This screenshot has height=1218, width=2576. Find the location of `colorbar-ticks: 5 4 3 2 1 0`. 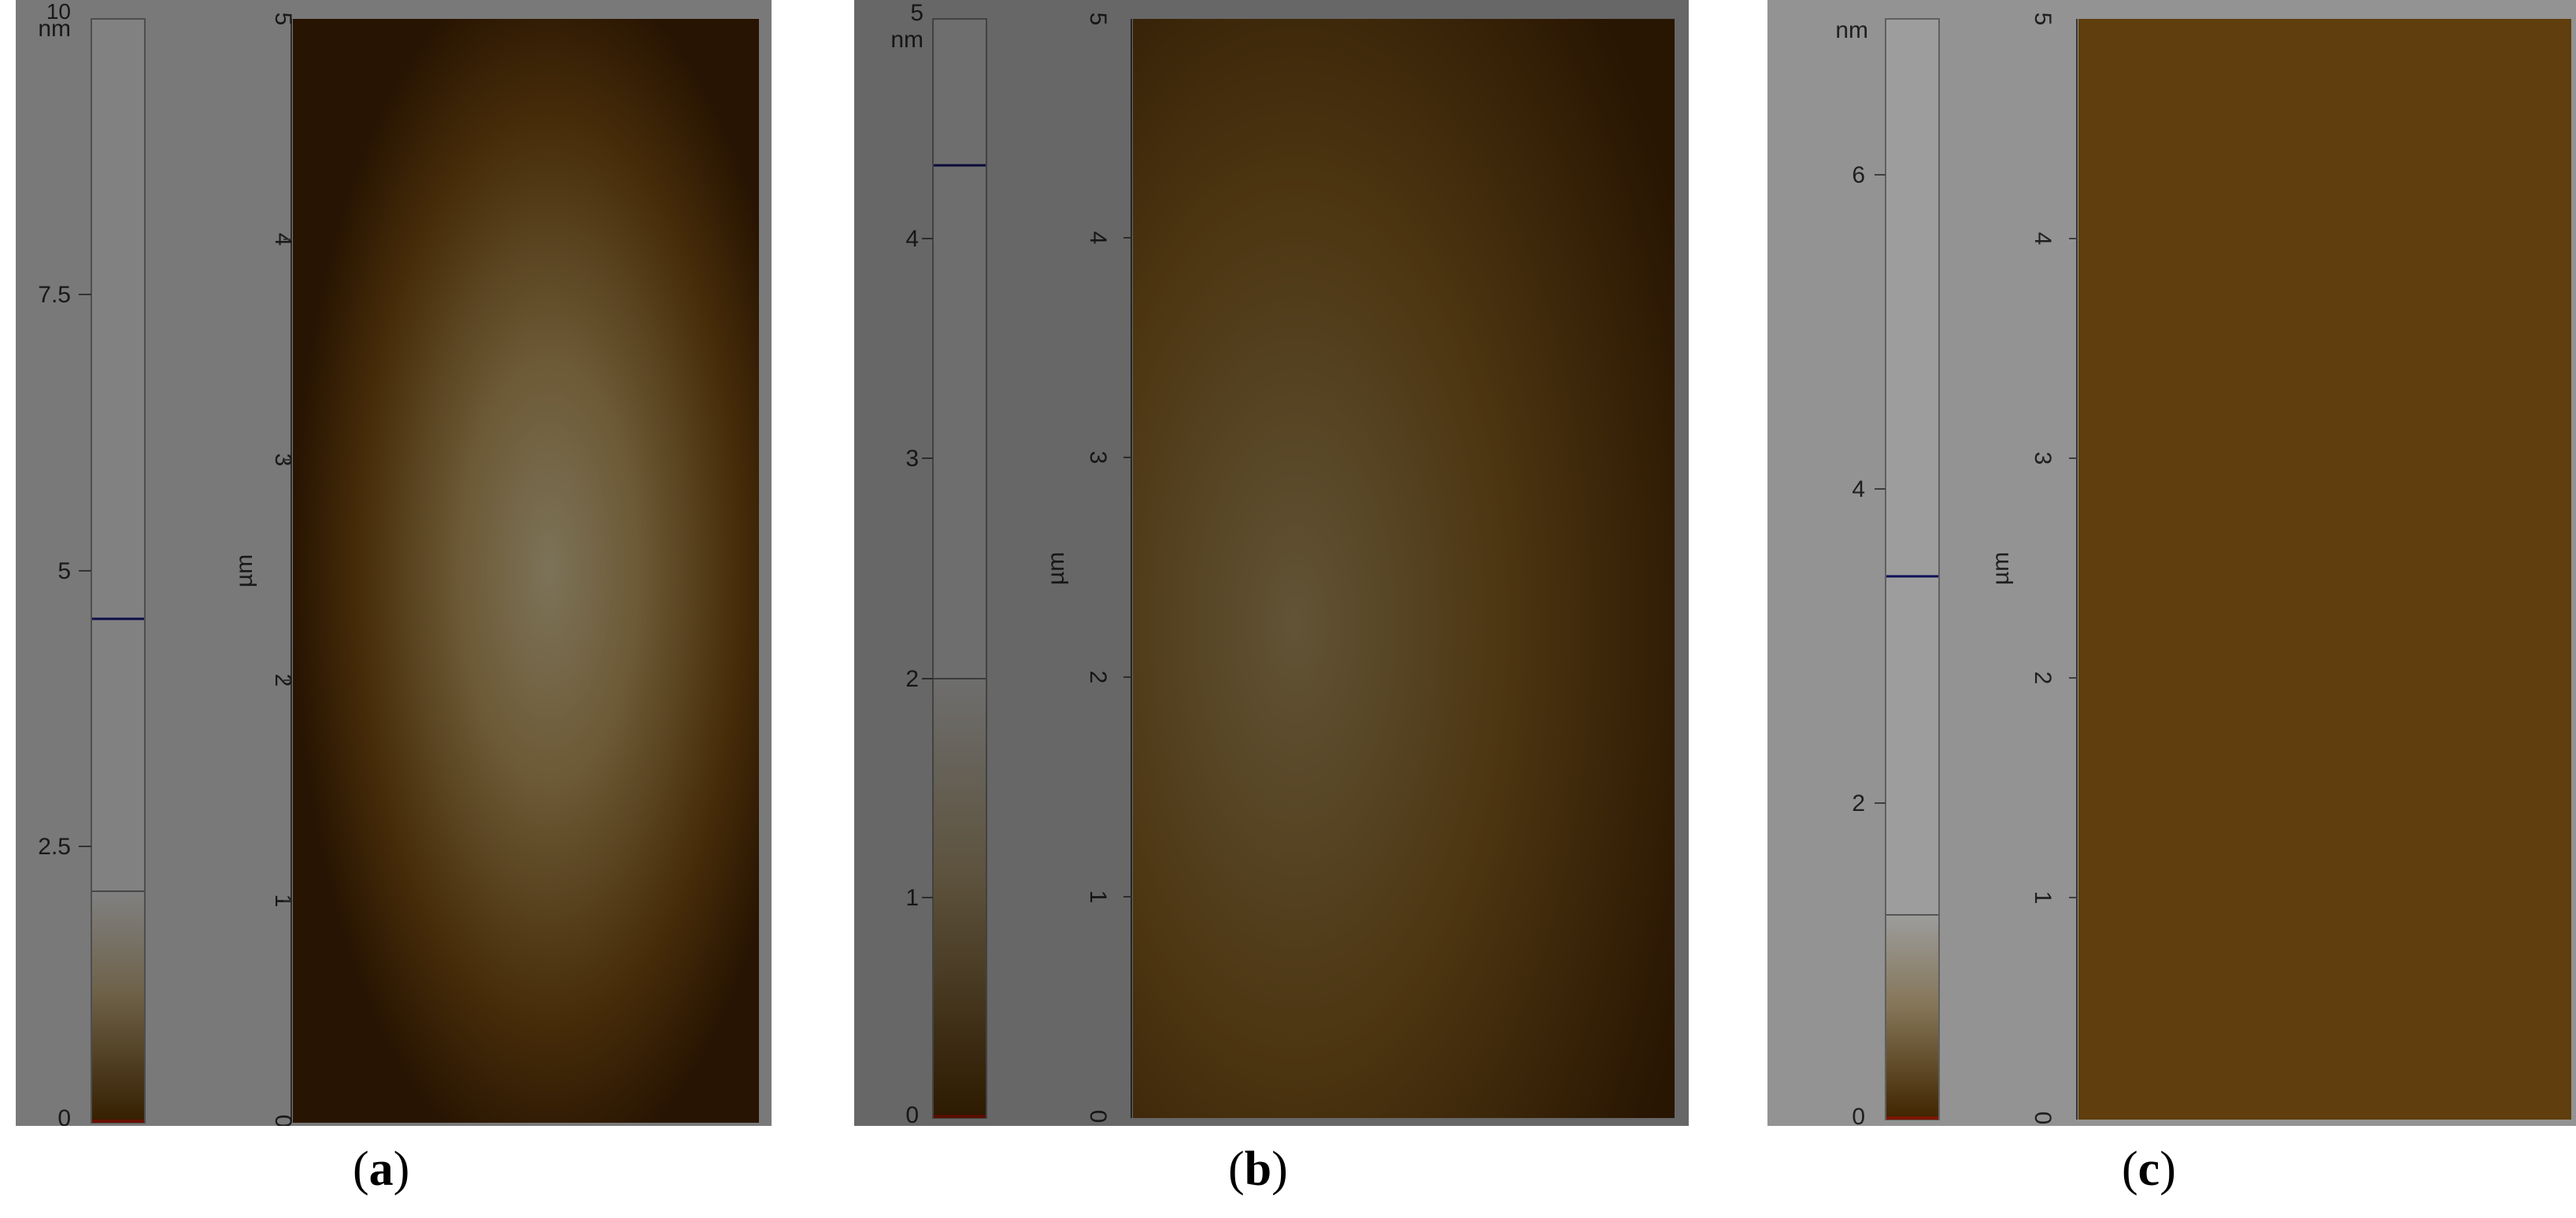

colorbar-ticks: 5 4 3 2 1 0 is located at coordinates (919, 563).